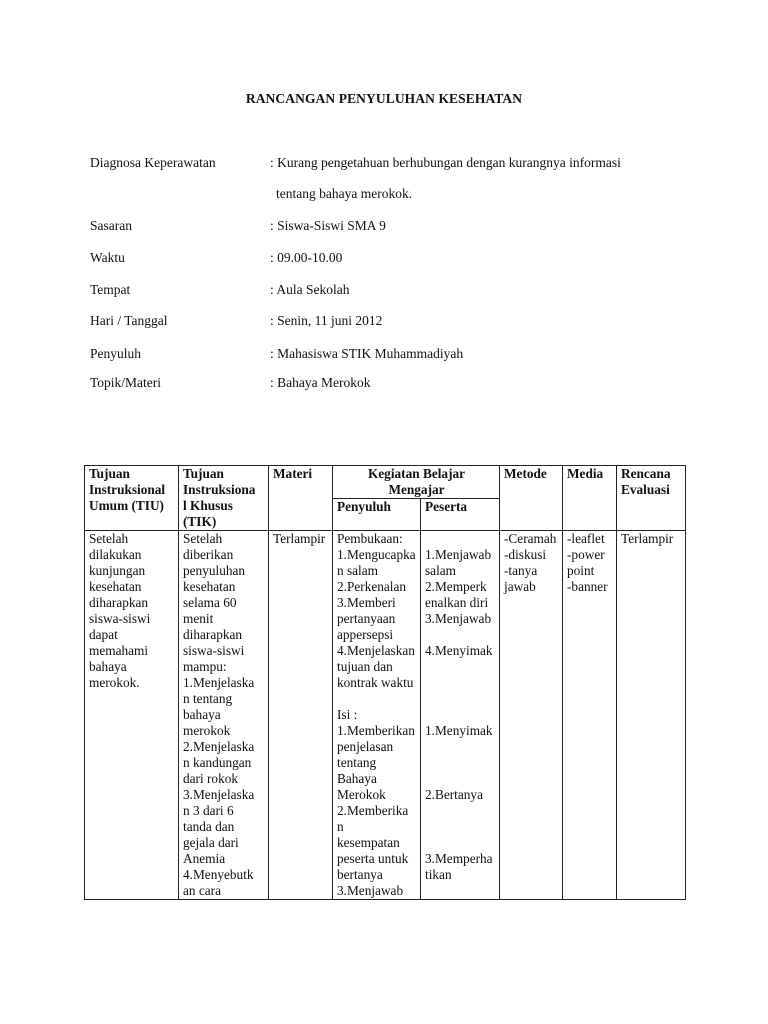 Image resolution: width=768 pixels, height=1024 pixels. Describe the element at coordinates (416, 482) in the screenshot. I see `header-kegiatan: Kegiatan Belajar Mengajar` at that location.